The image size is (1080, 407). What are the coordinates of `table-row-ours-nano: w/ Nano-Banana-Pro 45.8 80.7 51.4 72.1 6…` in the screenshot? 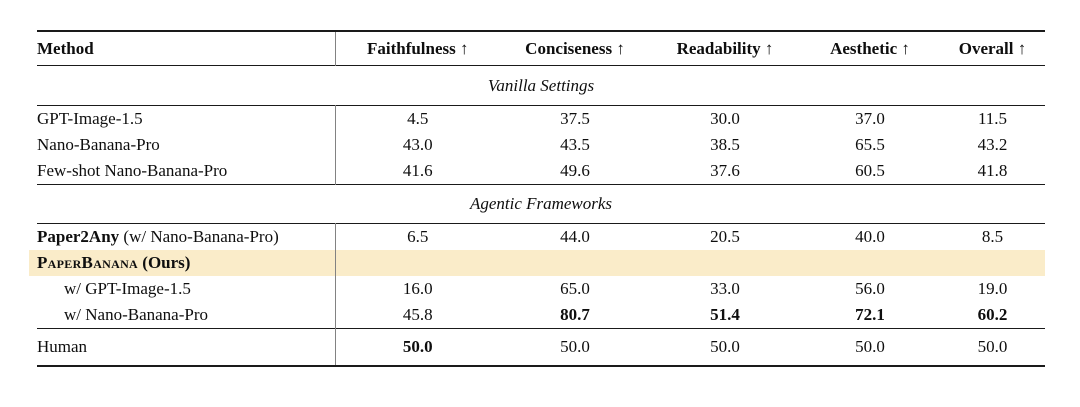 It's located at (541, 315).